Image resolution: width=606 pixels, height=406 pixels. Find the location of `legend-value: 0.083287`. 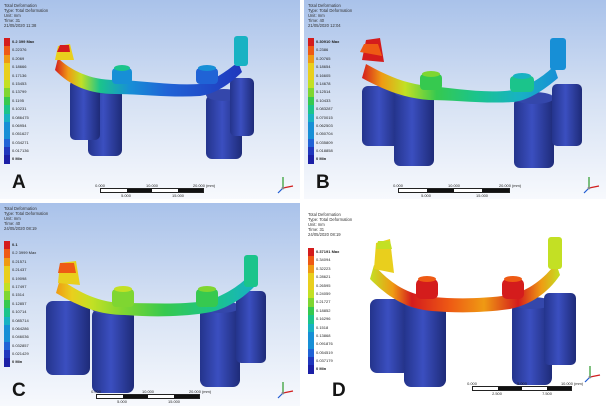

legend-value: 0.083287 is located at coordinates (324, 109).